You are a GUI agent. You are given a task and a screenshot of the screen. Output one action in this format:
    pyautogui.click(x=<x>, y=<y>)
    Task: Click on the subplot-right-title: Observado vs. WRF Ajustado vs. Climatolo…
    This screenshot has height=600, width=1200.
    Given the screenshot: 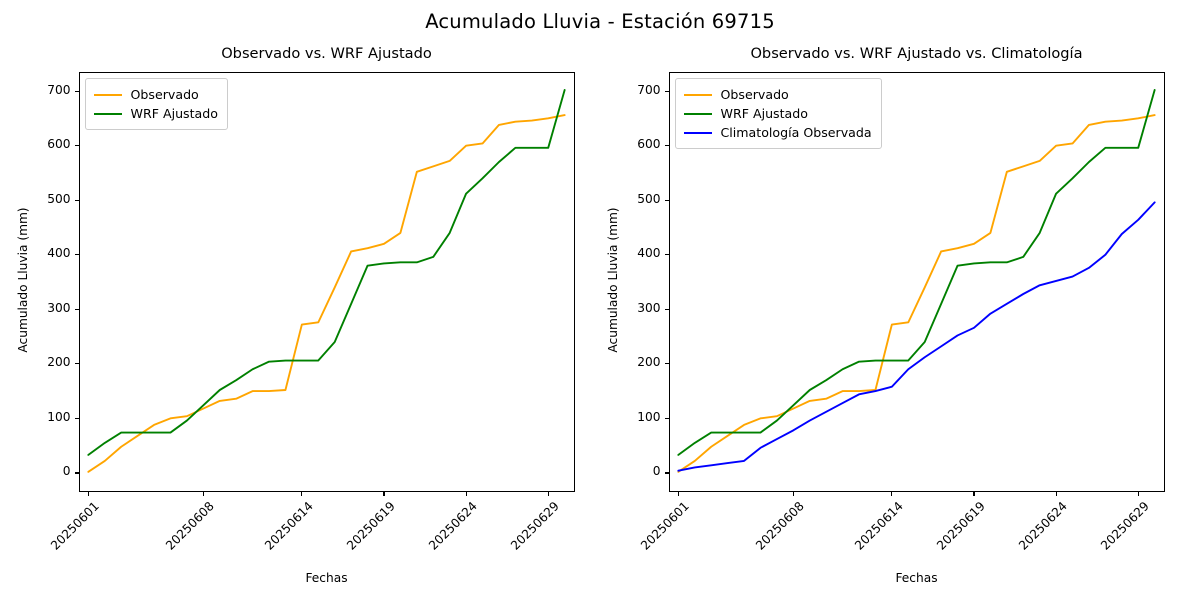 What is the action you would take?
    pyautogui.click(x=916, y=53)
    